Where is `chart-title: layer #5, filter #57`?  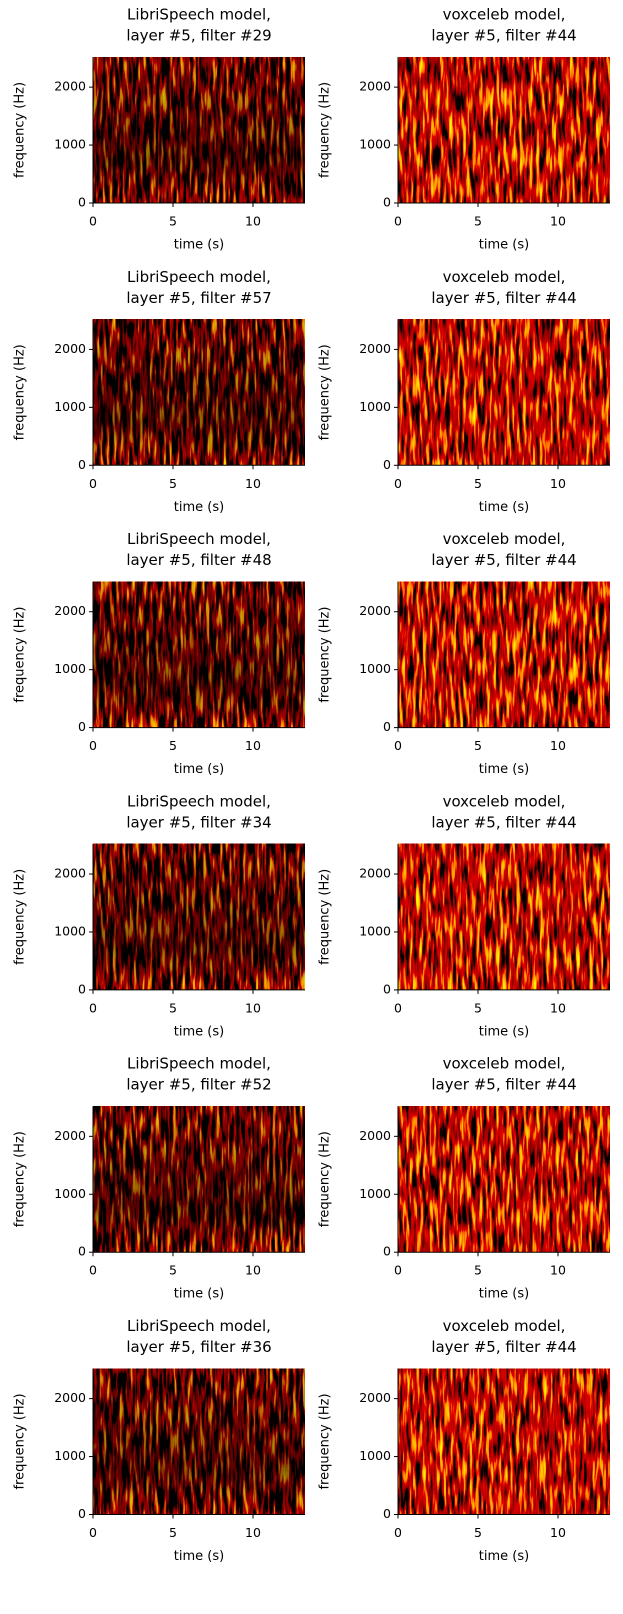 chart-title: layer #5, filter #57 is located at coordinates (198, 298).